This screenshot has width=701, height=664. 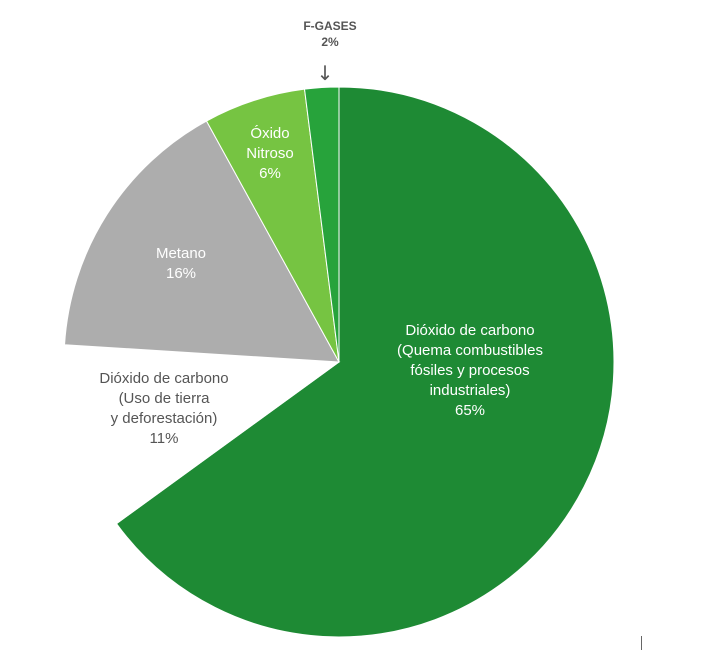 What do you see at coordinates (181, 253) in the screenshot?
I see `slice-methane-label: Metano` at bounding box center [181, 253].